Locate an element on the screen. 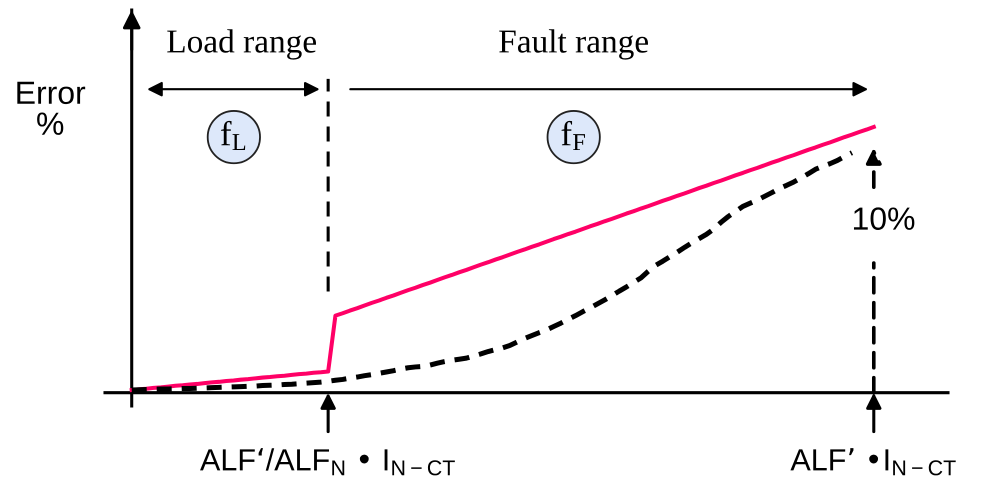 This screenshot has height=488, width=993. x-tick-label: ALF’ •I$_{N−CT}$ is located at coordinates (873, 462).